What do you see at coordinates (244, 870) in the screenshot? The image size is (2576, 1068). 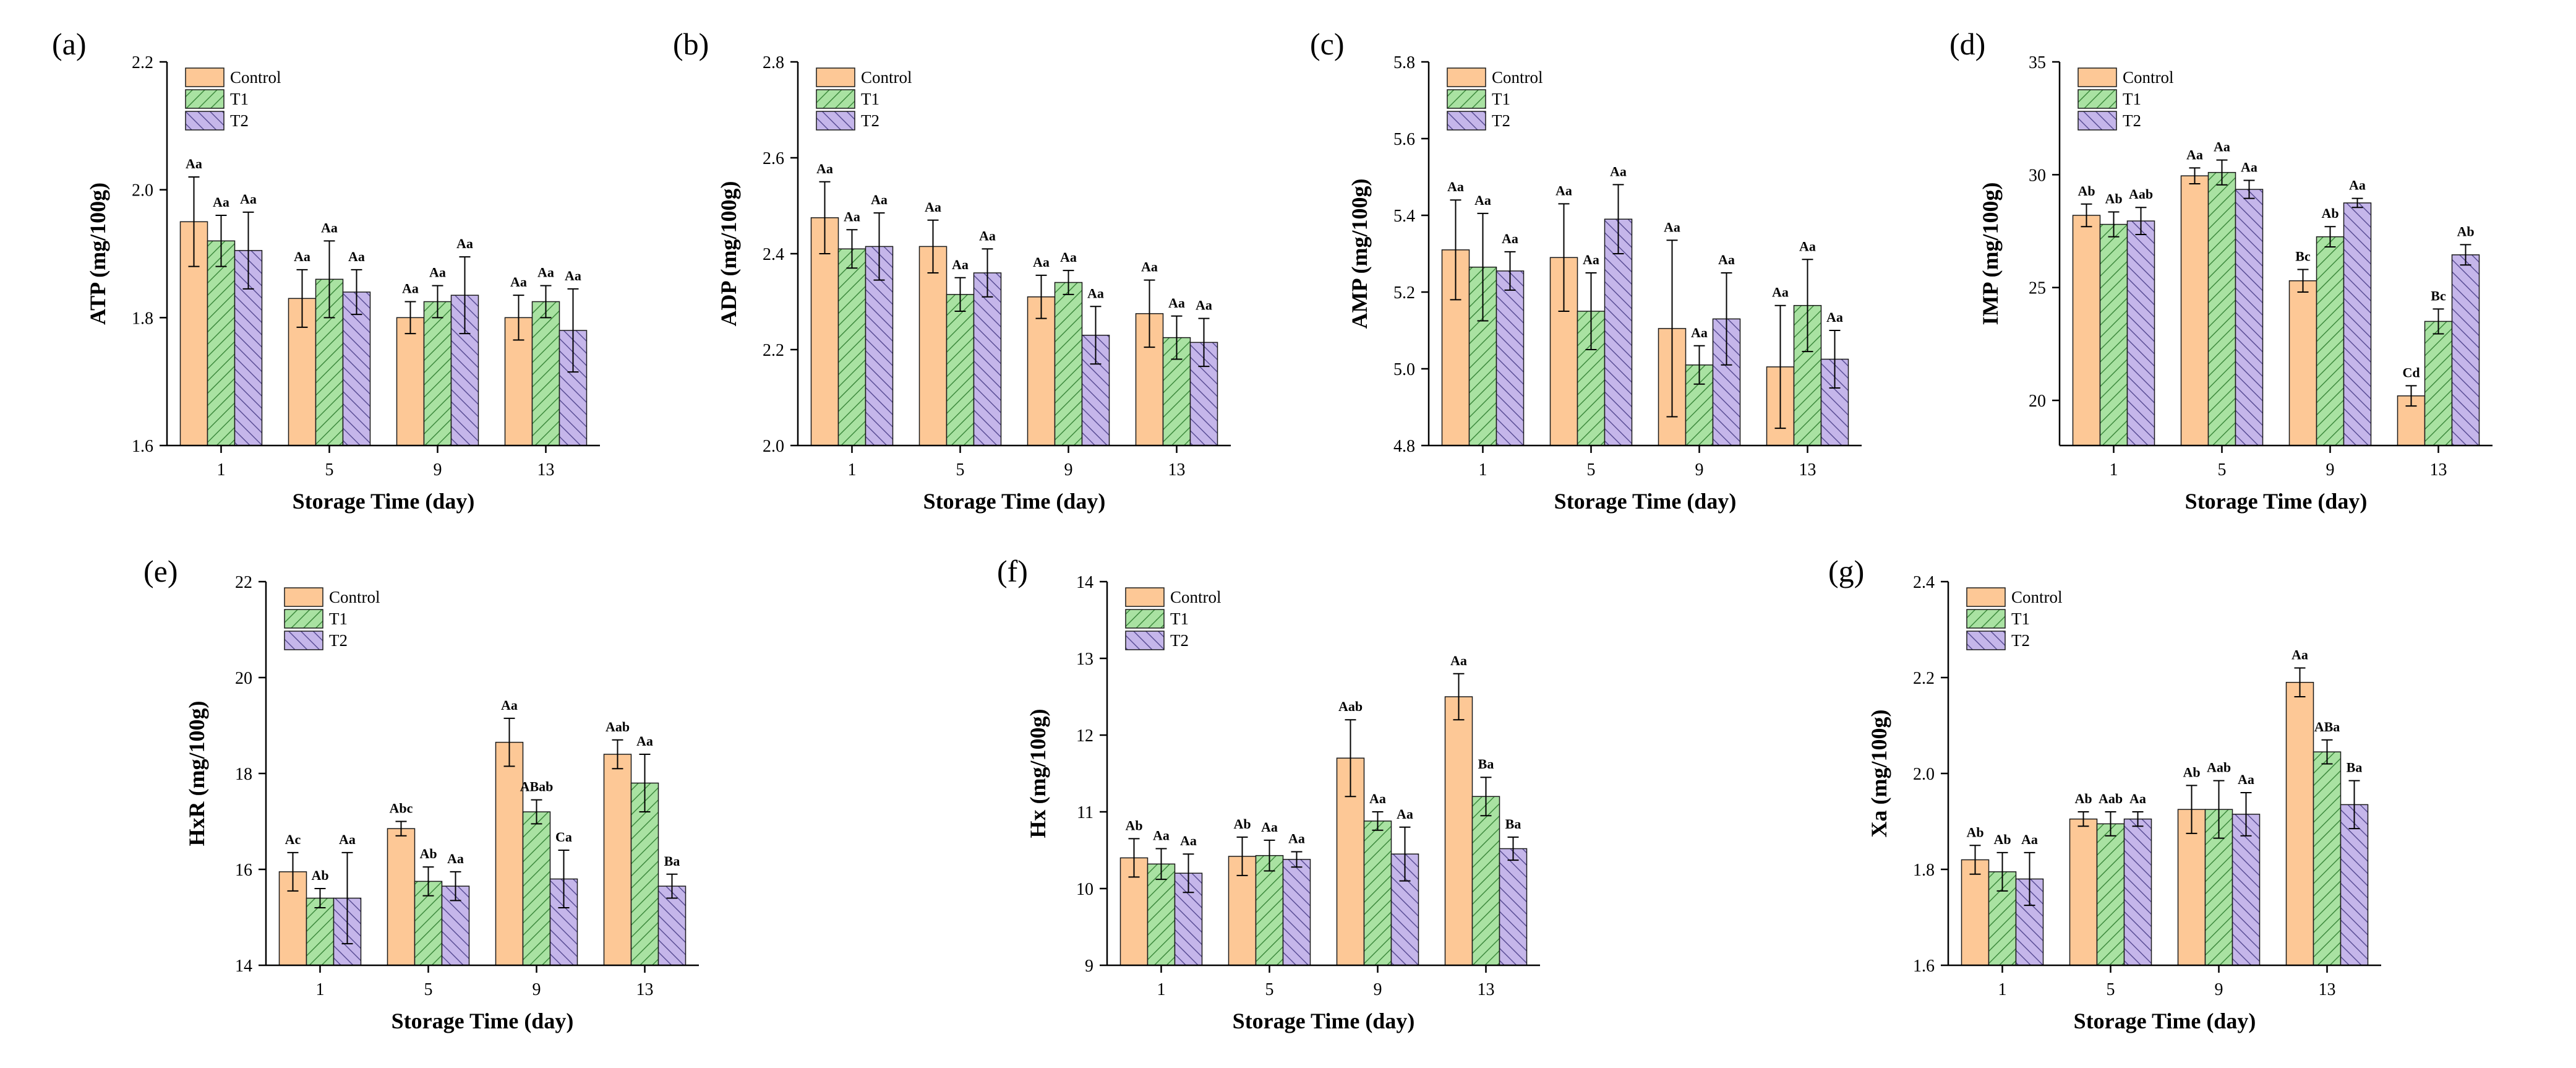 I see `y-tick-label: 16` at bounding box center [244, 870].